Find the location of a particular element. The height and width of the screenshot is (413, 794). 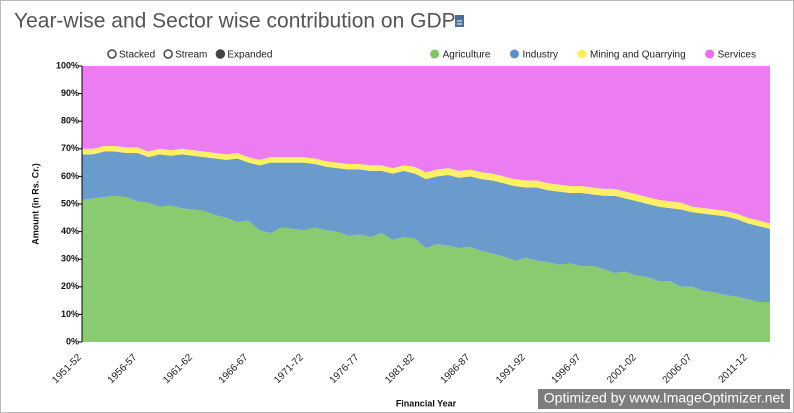

legend-label: Mining and Quarrying is located at coordinates (638, 55).